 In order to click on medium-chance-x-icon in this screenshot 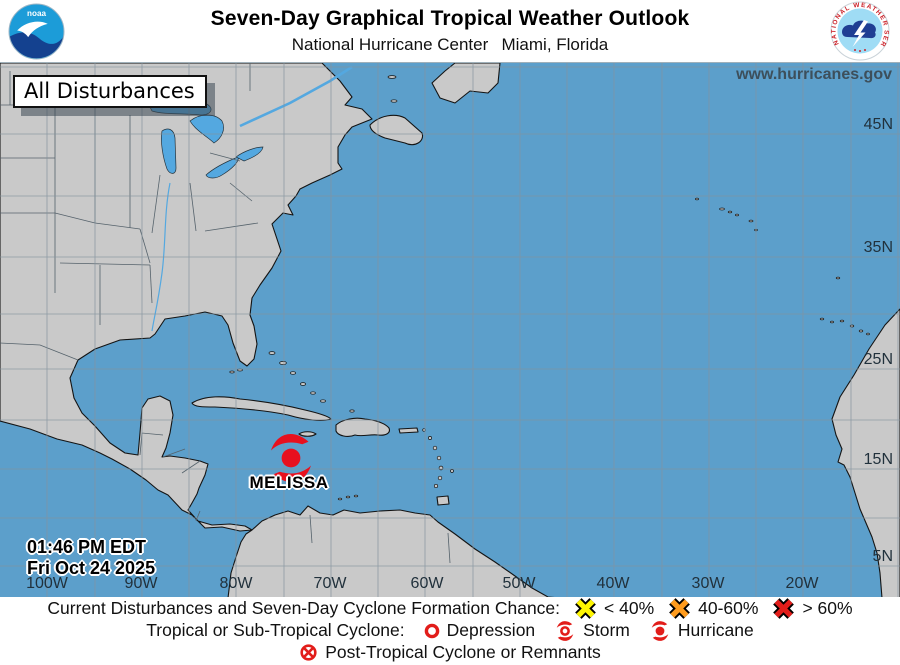, I will do `click(680, 608)`.